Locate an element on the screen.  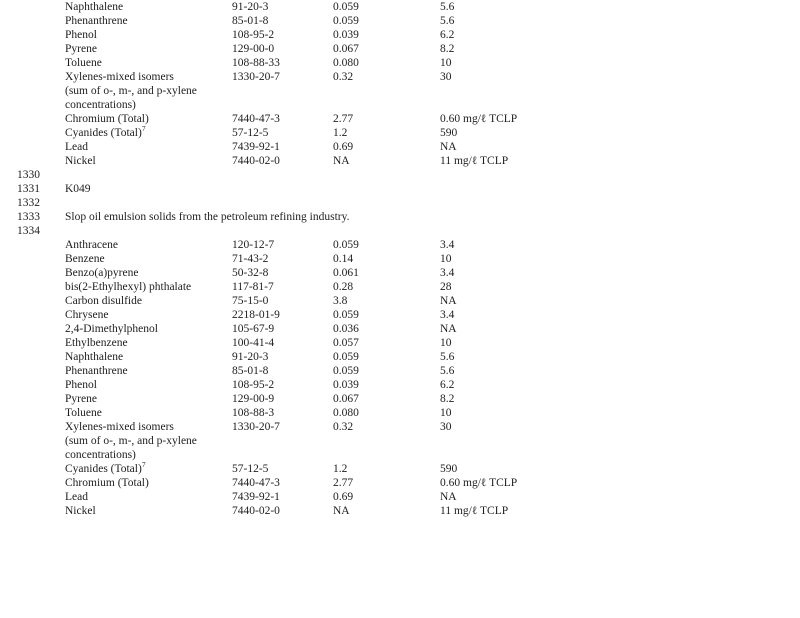
nonwastewater-value-cell: 590 is located at coordinates (449, 133).